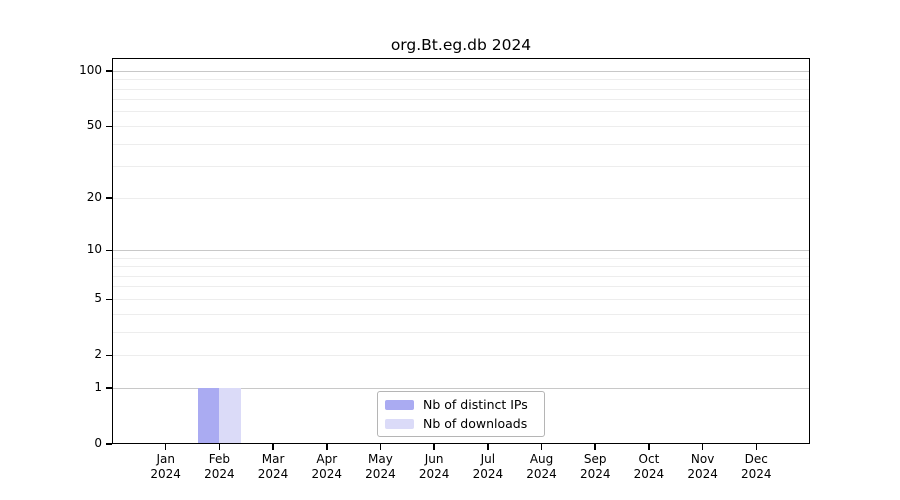 Image resolution: width=900 pixels, height=500 pixels. What do you see at coordinates (434, 447) in the screenshot?
I see `x-tick-jun` at bounding box center [434, 447].